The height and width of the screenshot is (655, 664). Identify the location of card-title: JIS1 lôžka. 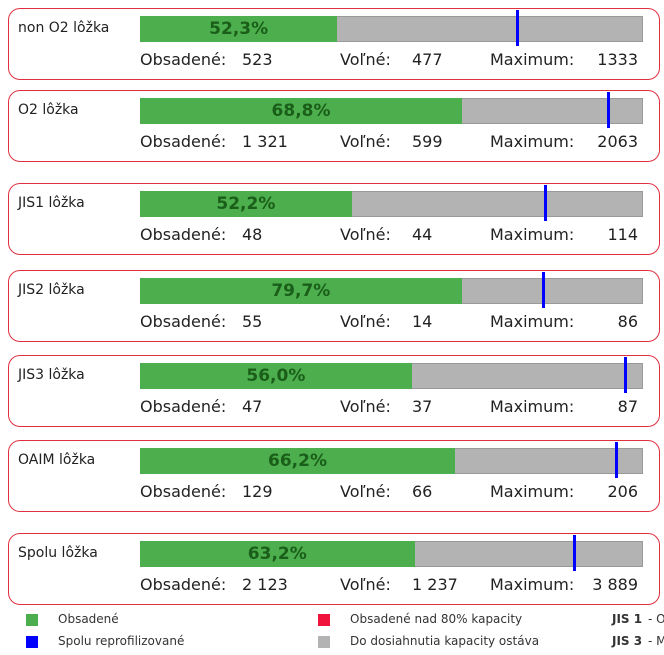
(51, 203).